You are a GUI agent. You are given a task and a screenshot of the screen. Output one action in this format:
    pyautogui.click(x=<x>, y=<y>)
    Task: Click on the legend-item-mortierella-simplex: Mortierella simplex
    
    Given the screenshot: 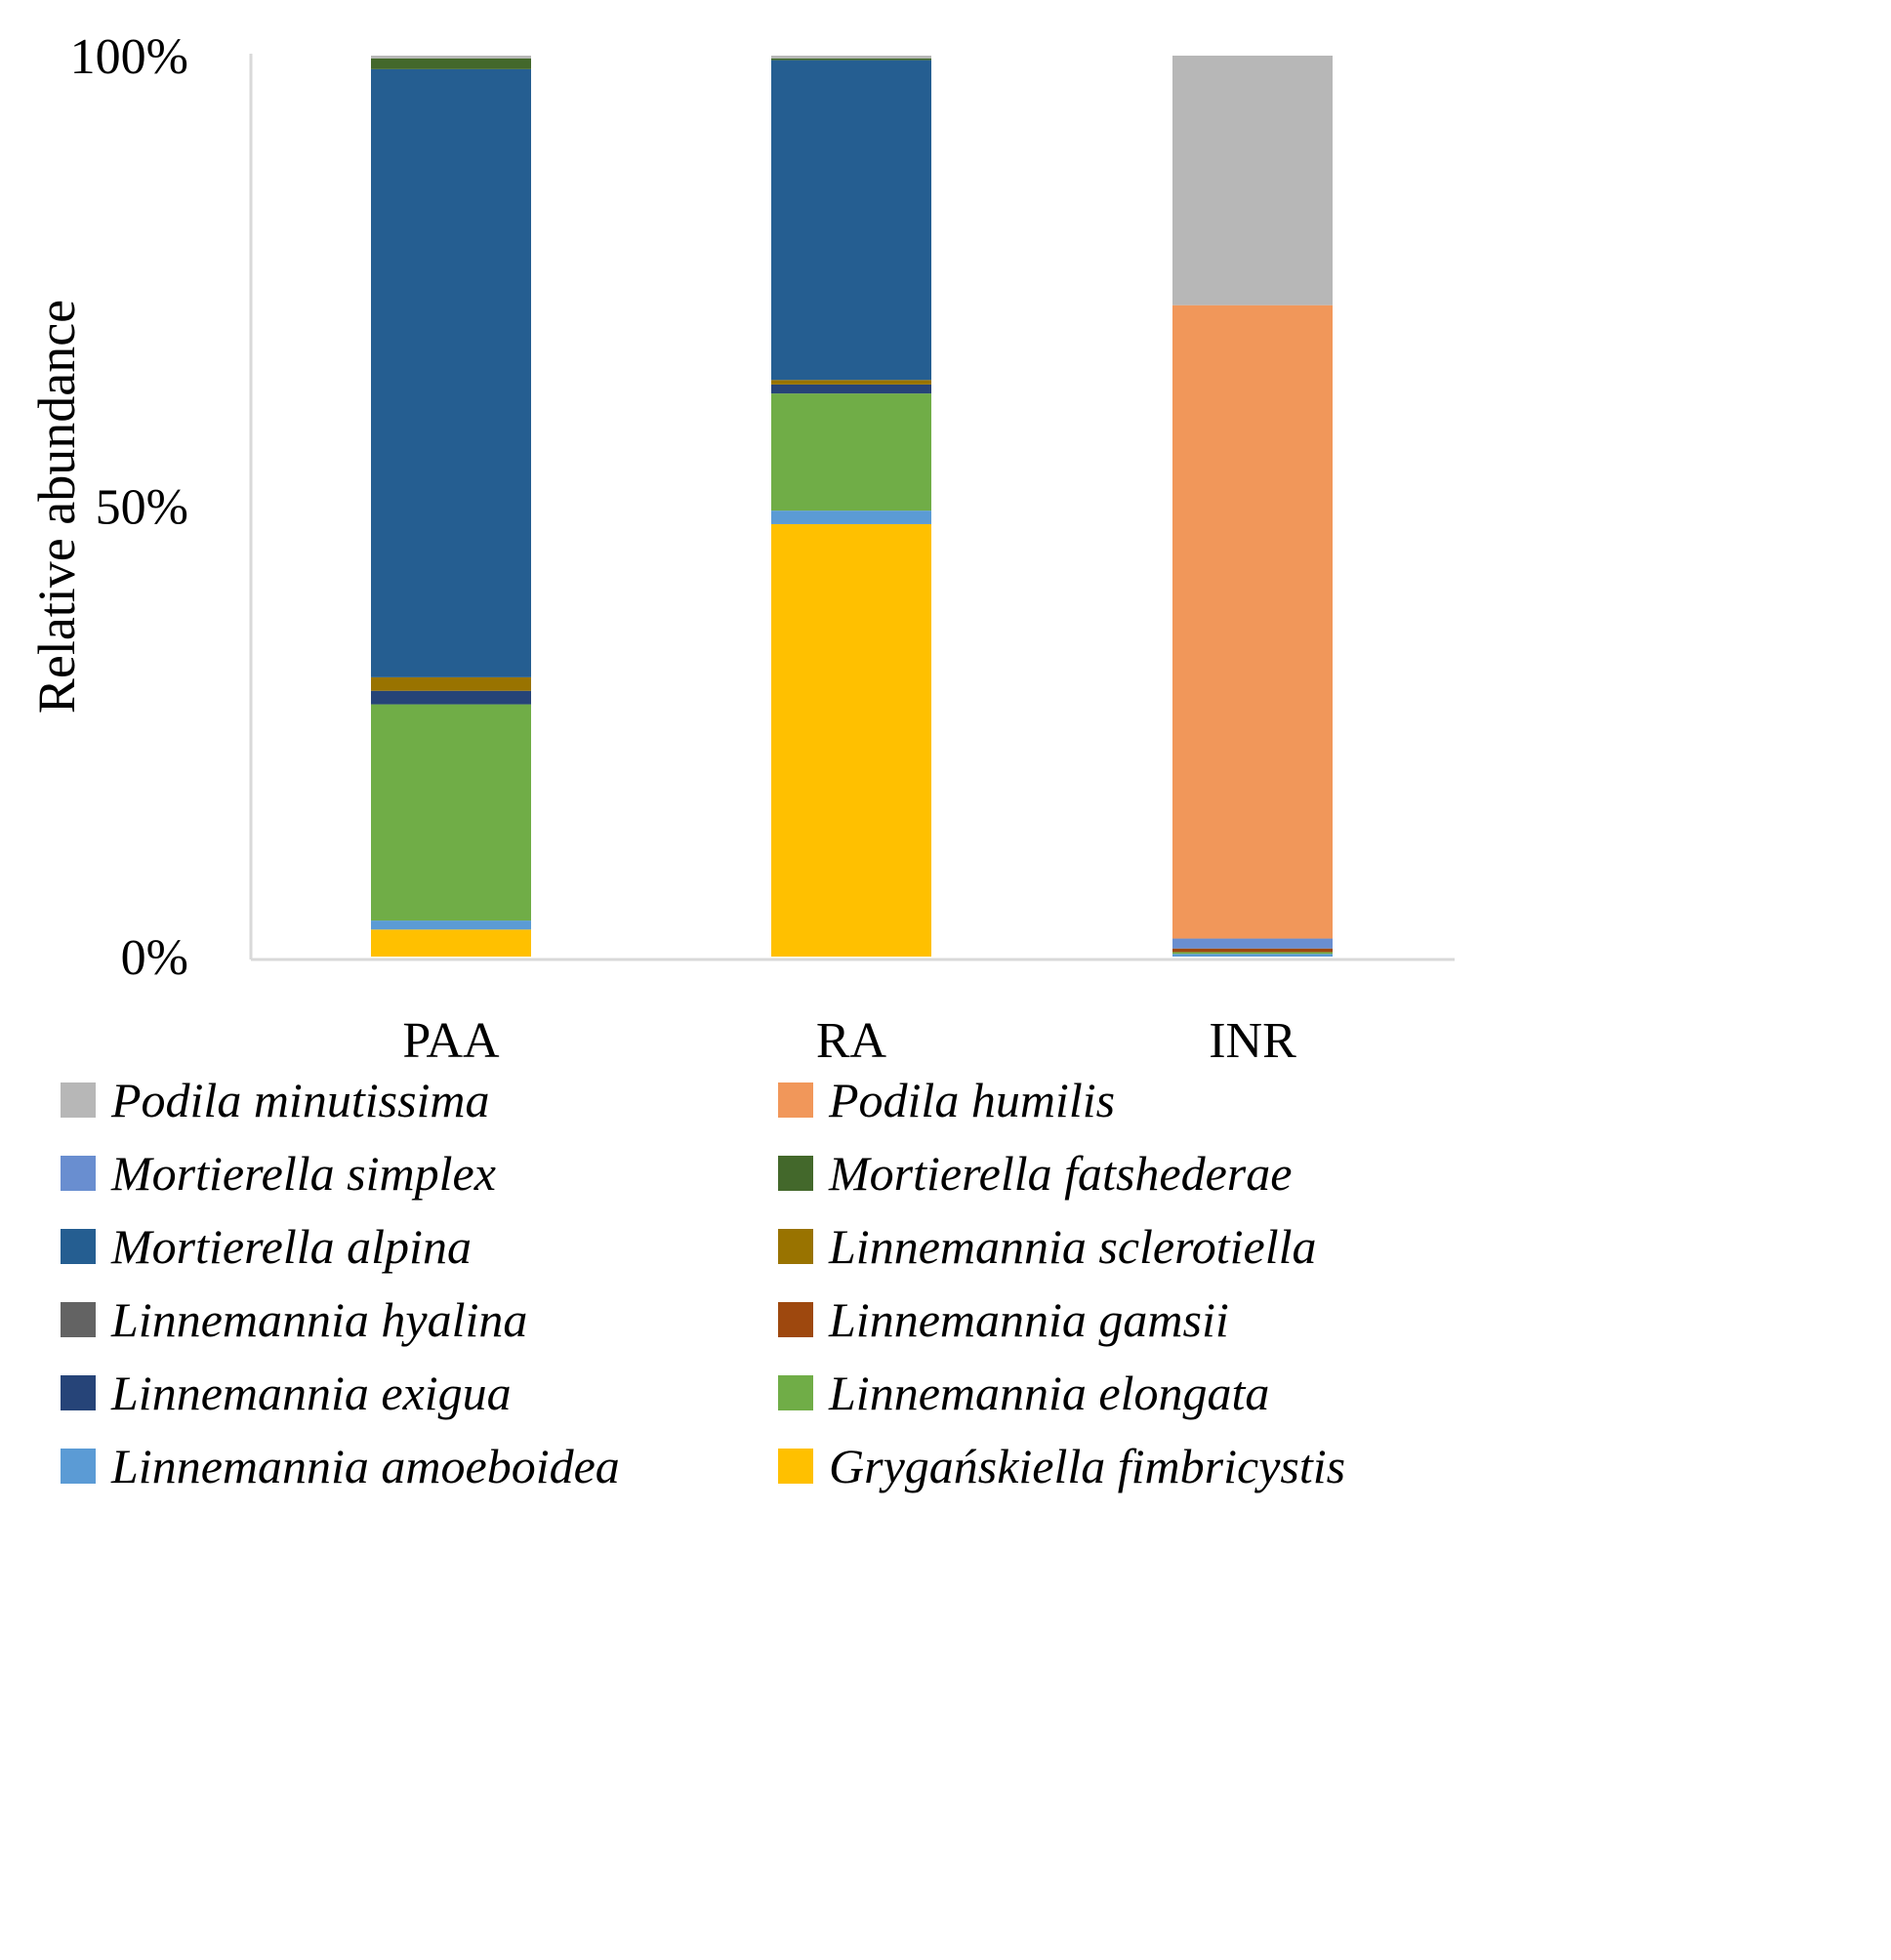 What is the action you would take?
    pyautogui.click(x=278, y=1174)
    